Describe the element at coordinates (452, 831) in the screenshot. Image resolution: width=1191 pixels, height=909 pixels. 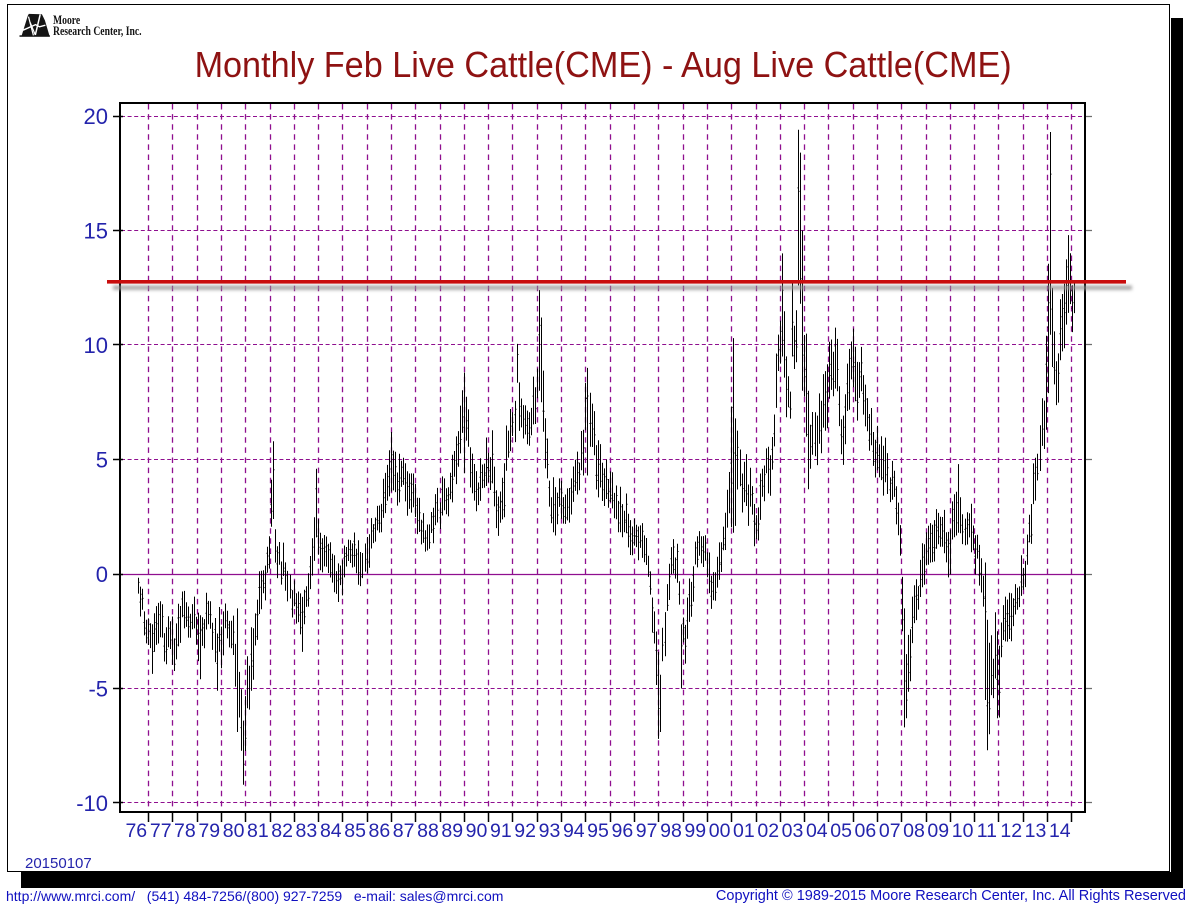
I see `svg-text: 89` at that location.